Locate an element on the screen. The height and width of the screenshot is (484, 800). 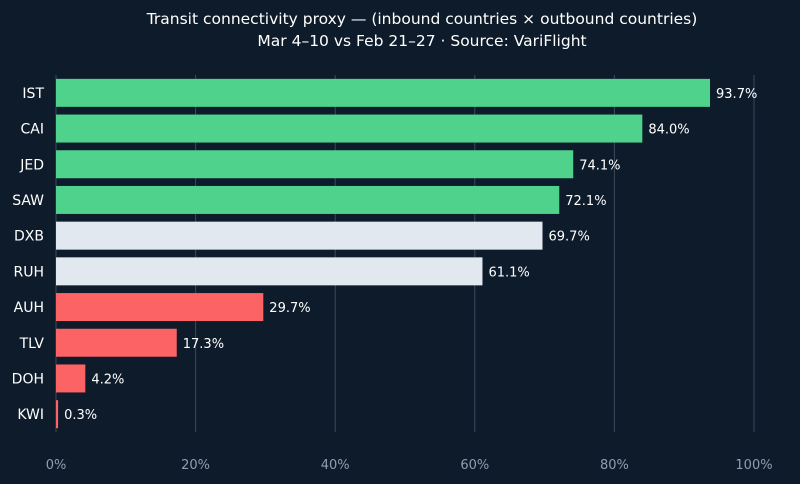
x-axis-ticks: 0% 20% 40% 60% 80% 100% is located at coordinates (409, 465).